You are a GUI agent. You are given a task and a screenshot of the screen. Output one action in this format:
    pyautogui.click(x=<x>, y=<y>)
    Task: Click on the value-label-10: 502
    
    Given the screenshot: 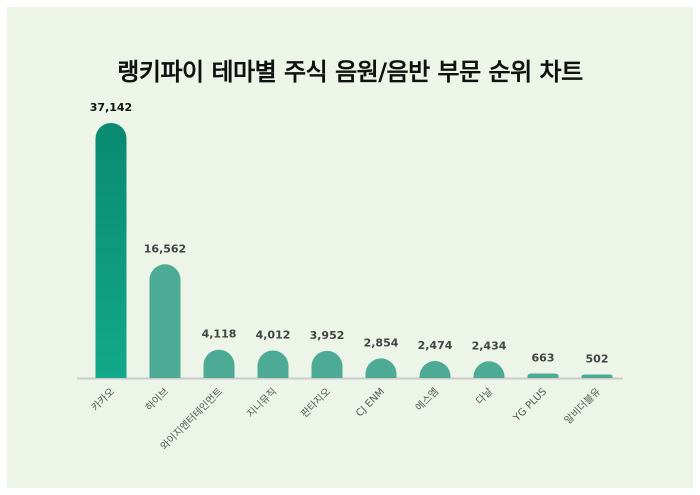 What is the action you would take?
    pyautogui.click(x=597, y=359)
    